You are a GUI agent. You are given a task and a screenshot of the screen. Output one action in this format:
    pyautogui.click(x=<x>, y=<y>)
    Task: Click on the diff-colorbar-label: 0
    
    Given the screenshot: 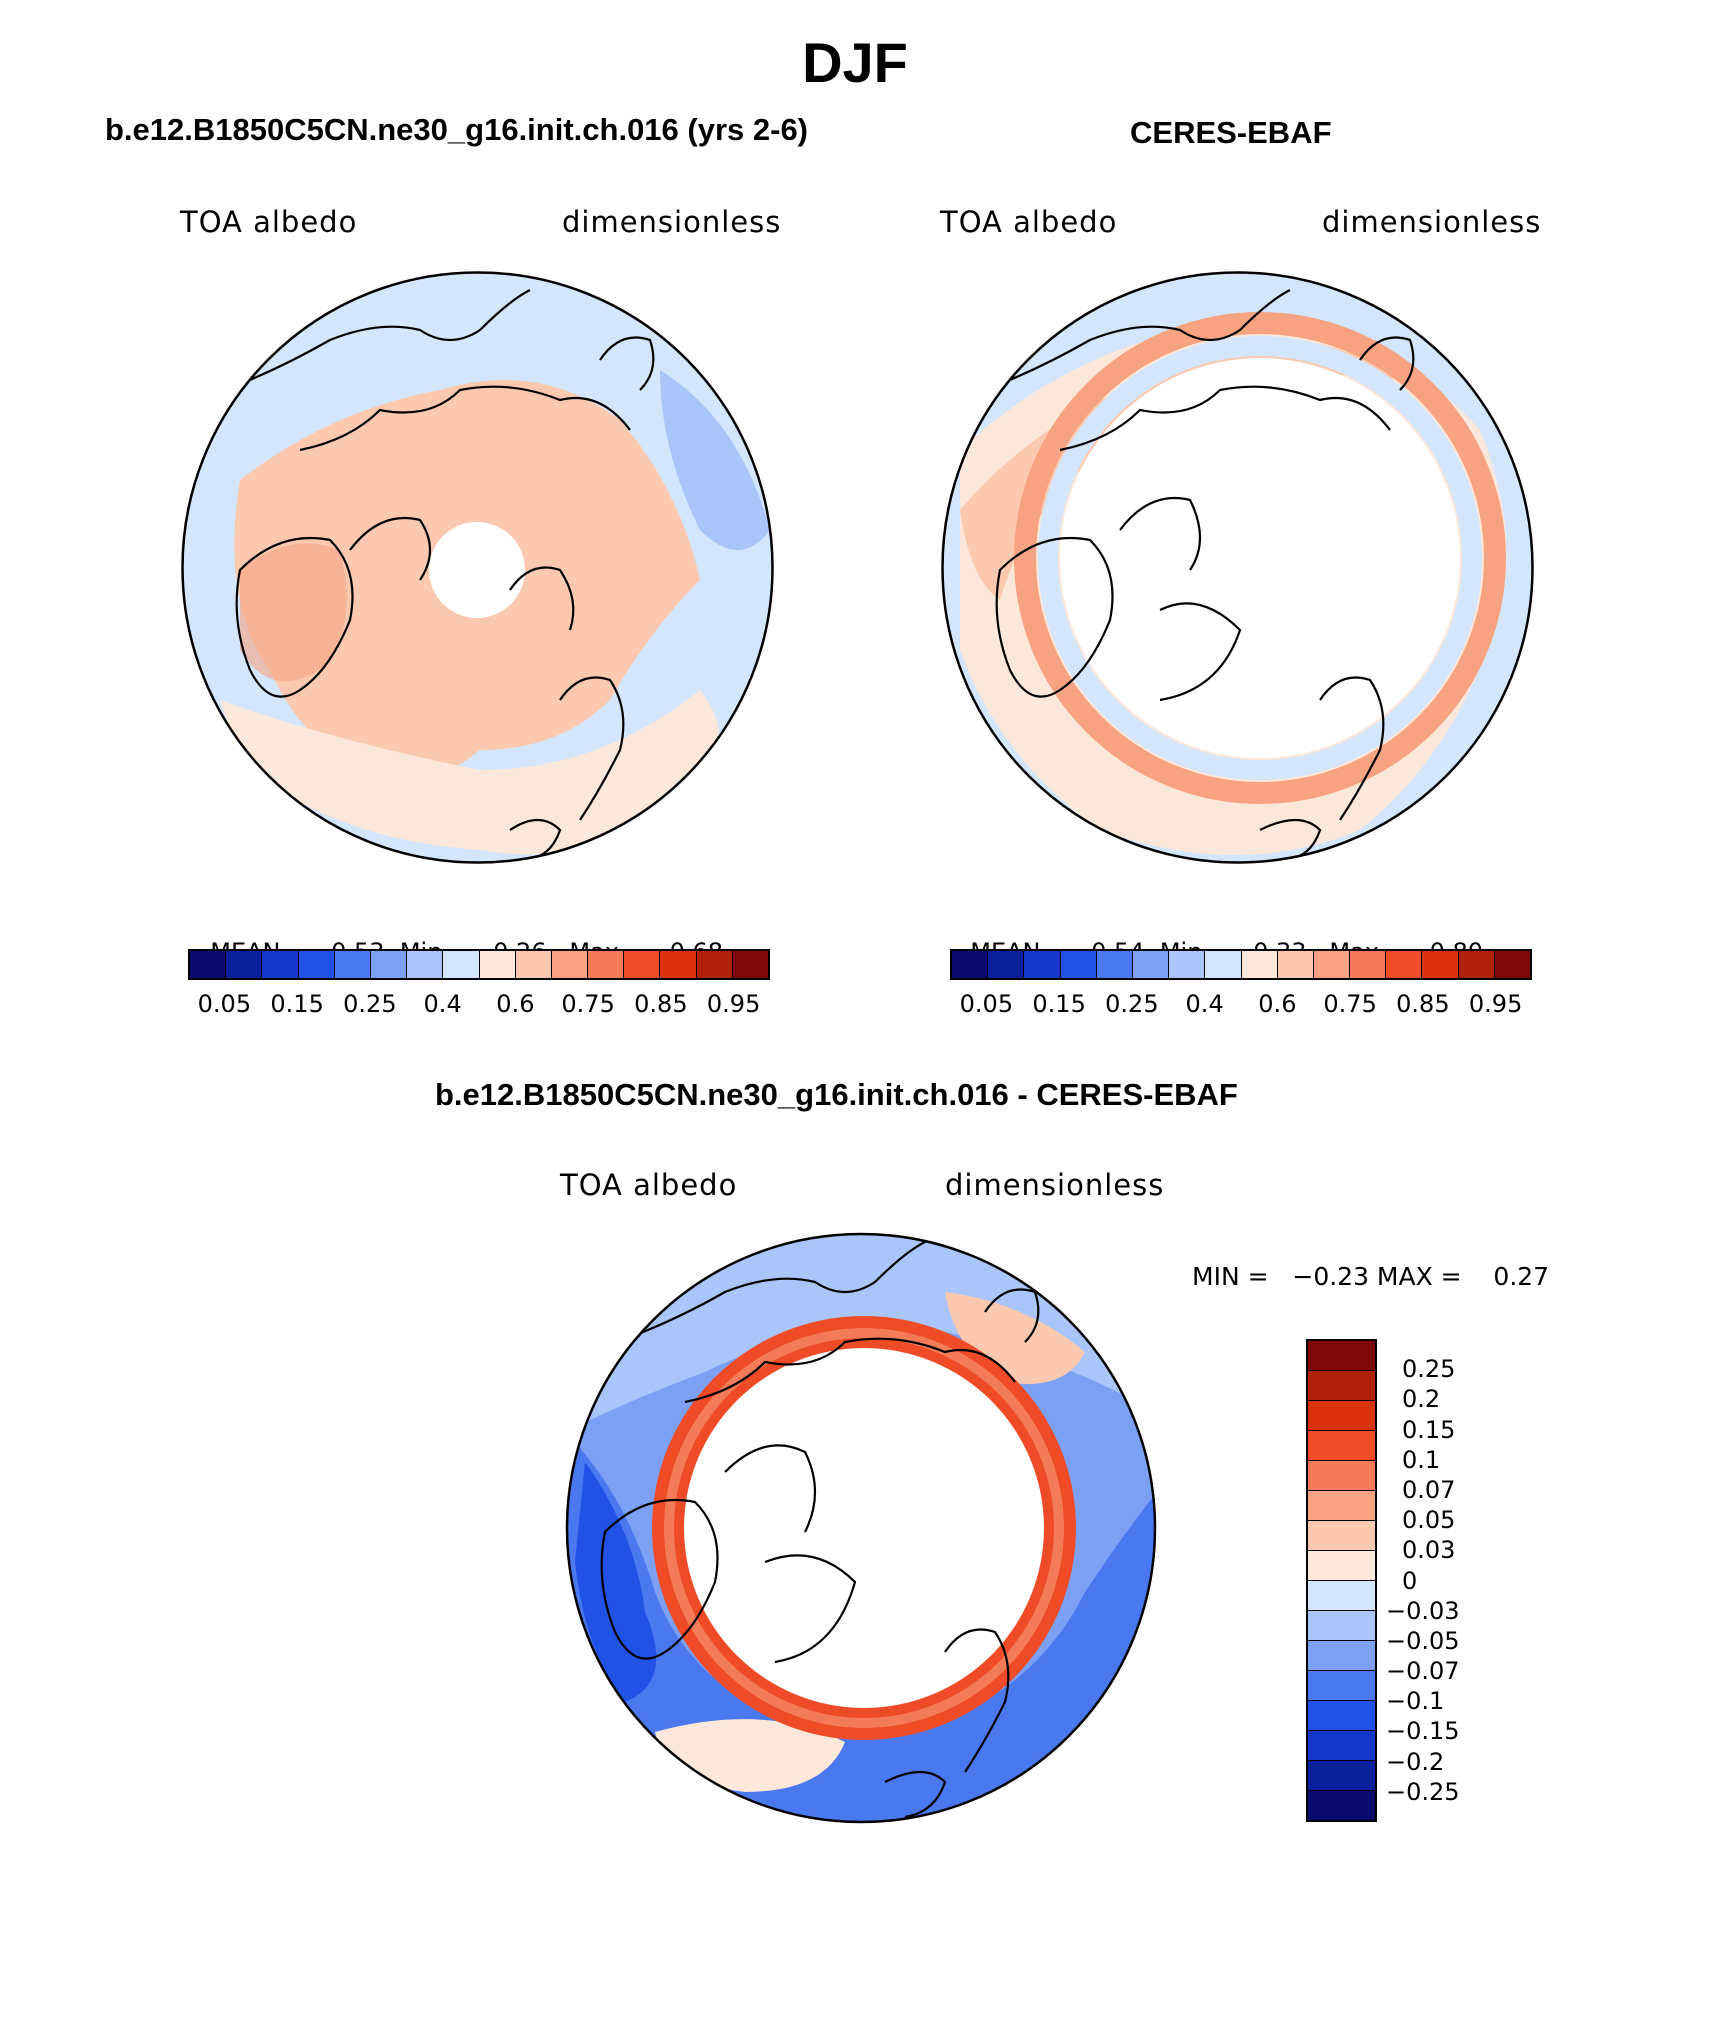 What is the action you would take?
    pyautogui.click(x=1410, y=1580)
    